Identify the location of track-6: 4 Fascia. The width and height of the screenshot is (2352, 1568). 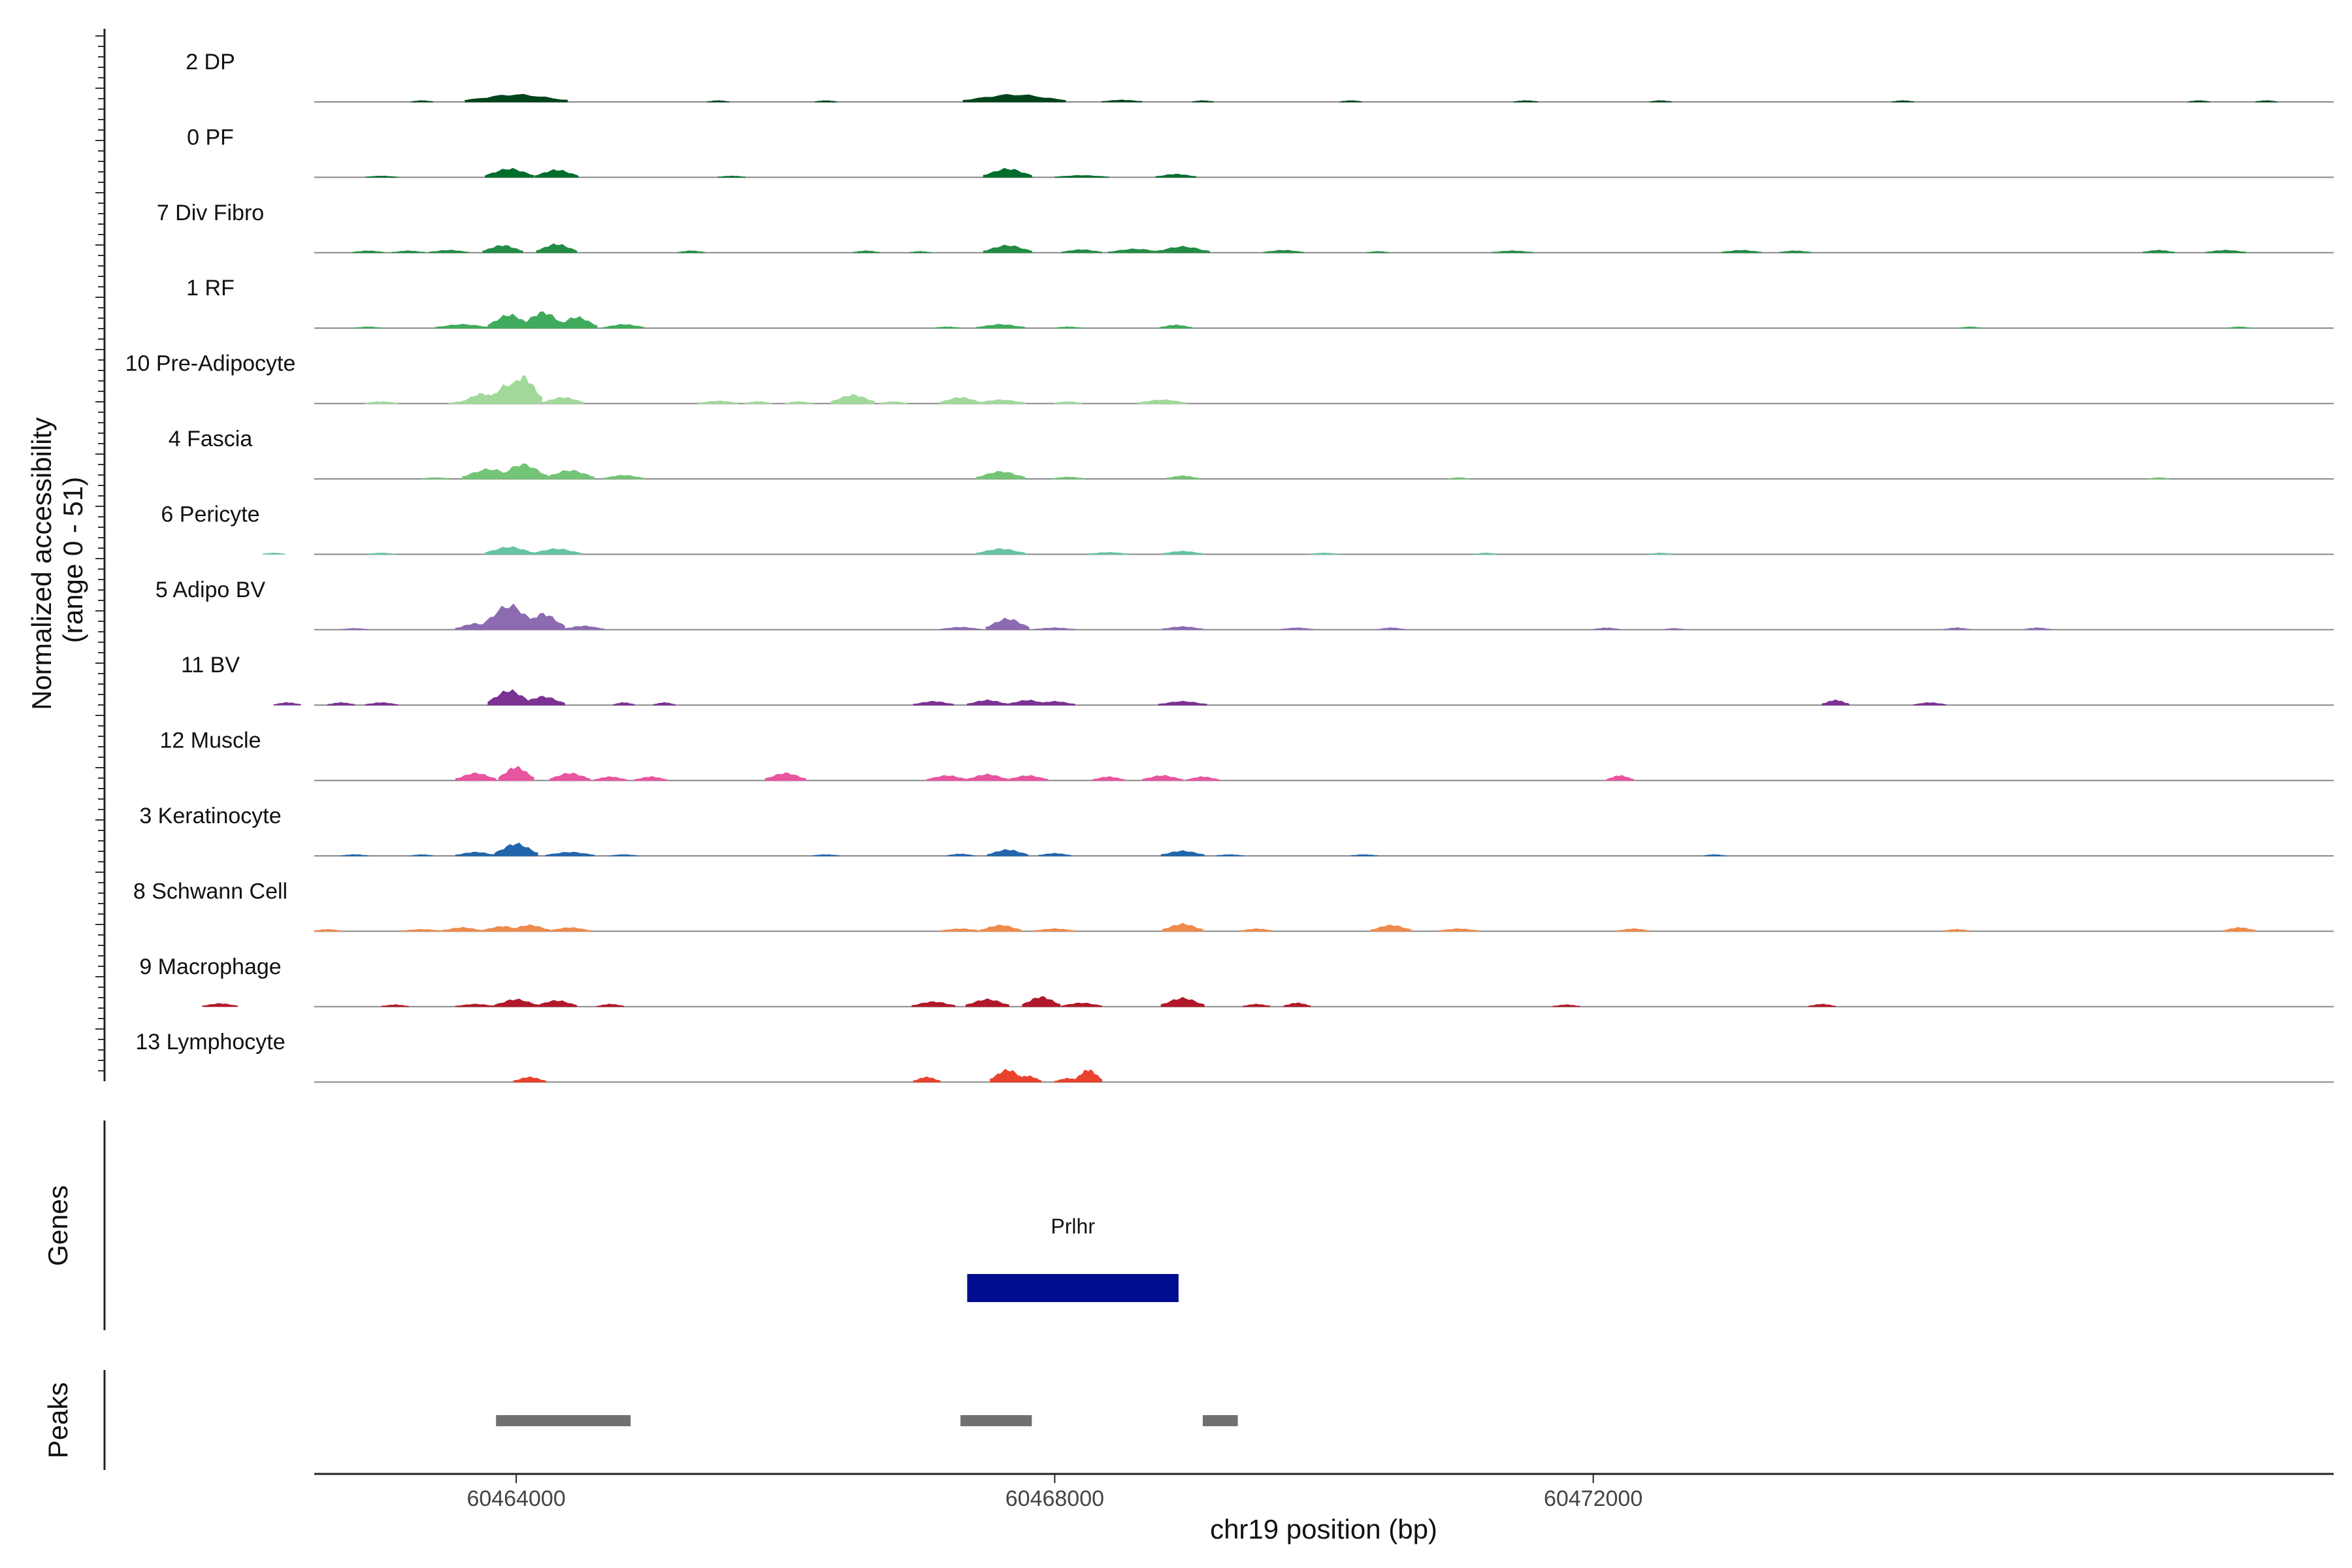
(1251, 453).